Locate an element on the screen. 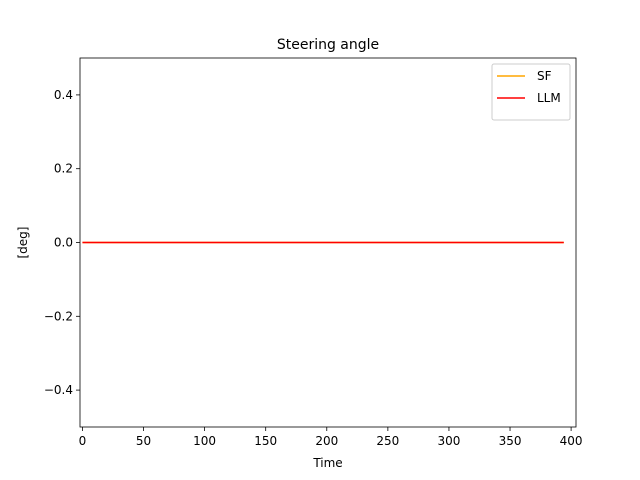 The width and height of the screenshot is (640, 480). y-tick-label: −0.4 is located at coordinates (58, 390).